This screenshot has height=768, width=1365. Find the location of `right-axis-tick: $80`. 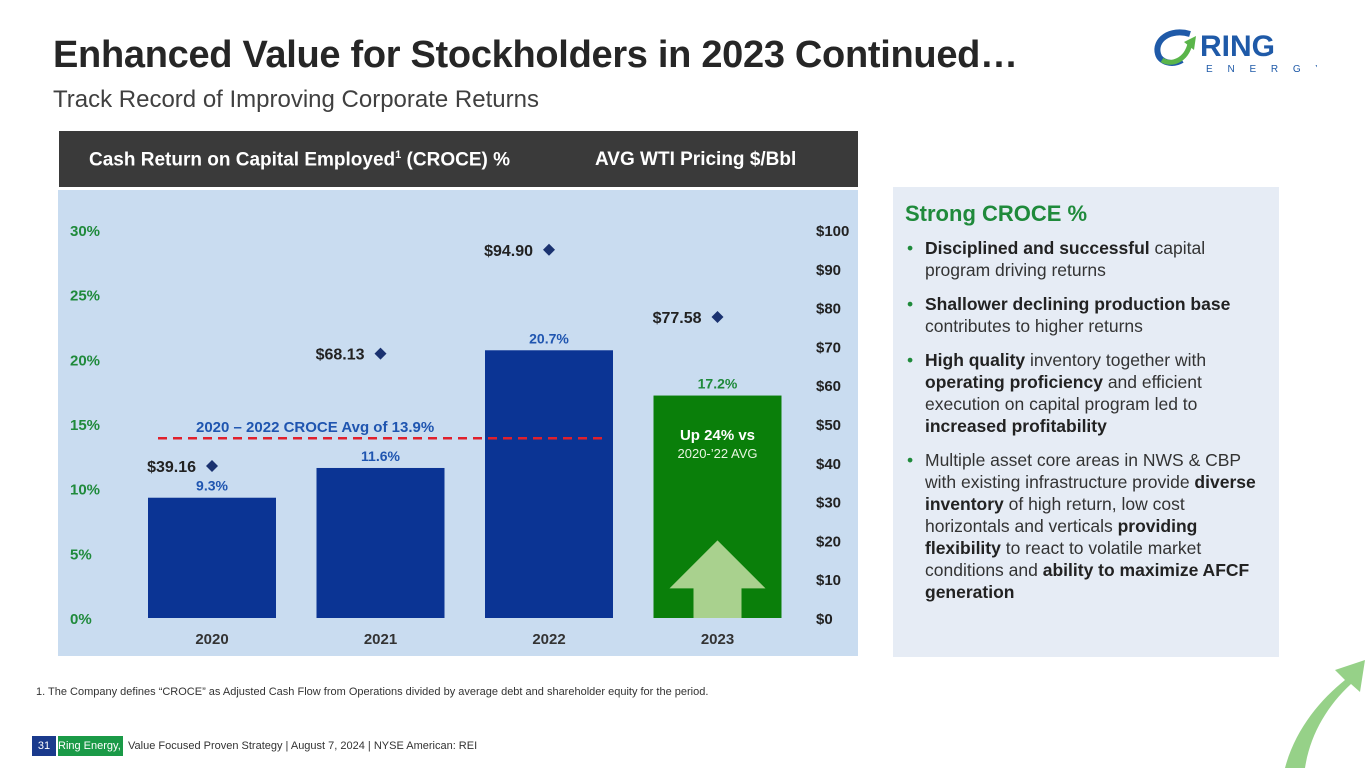

right-axis-tick: $80 is located at coordinates (828, 309).